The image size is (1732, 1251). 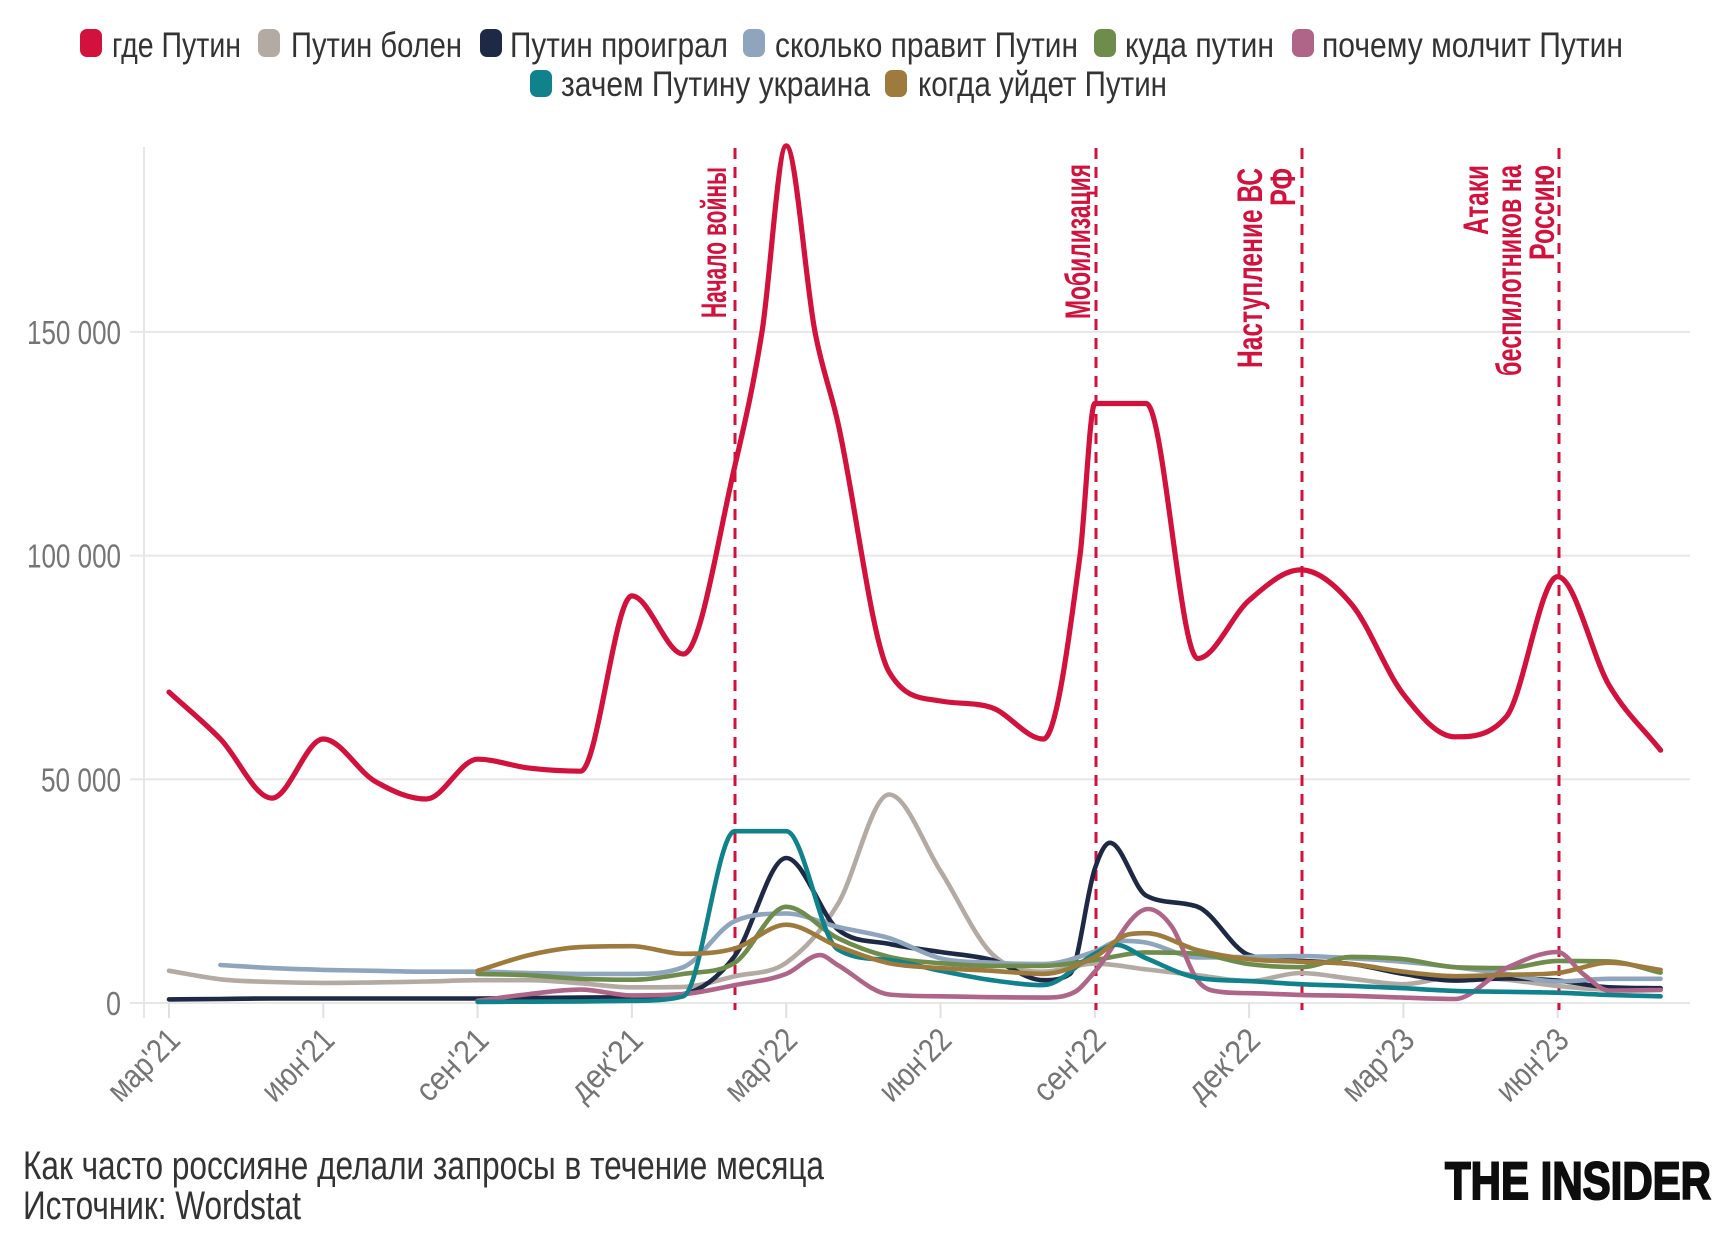 What do you see at coordinates (1267, 268) in the screenshot?
I see `svg-text: Наступление ВСРФ` at bounding box center [1267, 268].